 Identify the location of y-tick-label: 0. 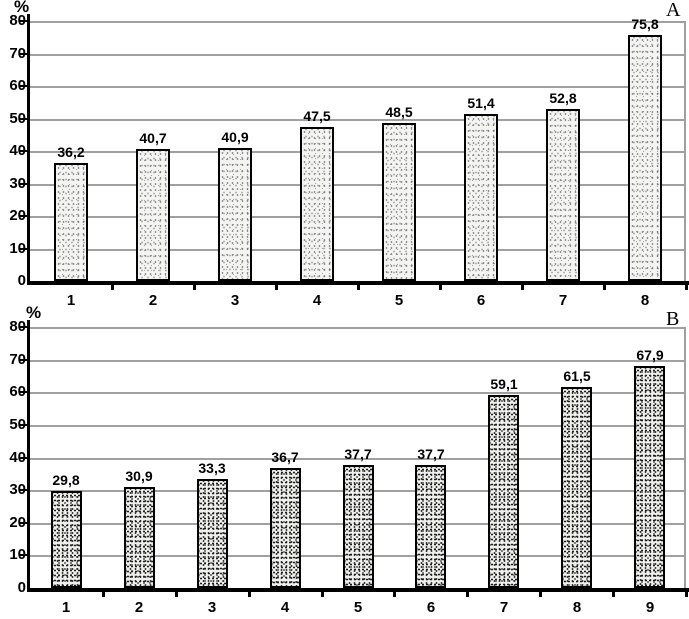
(21, 587).